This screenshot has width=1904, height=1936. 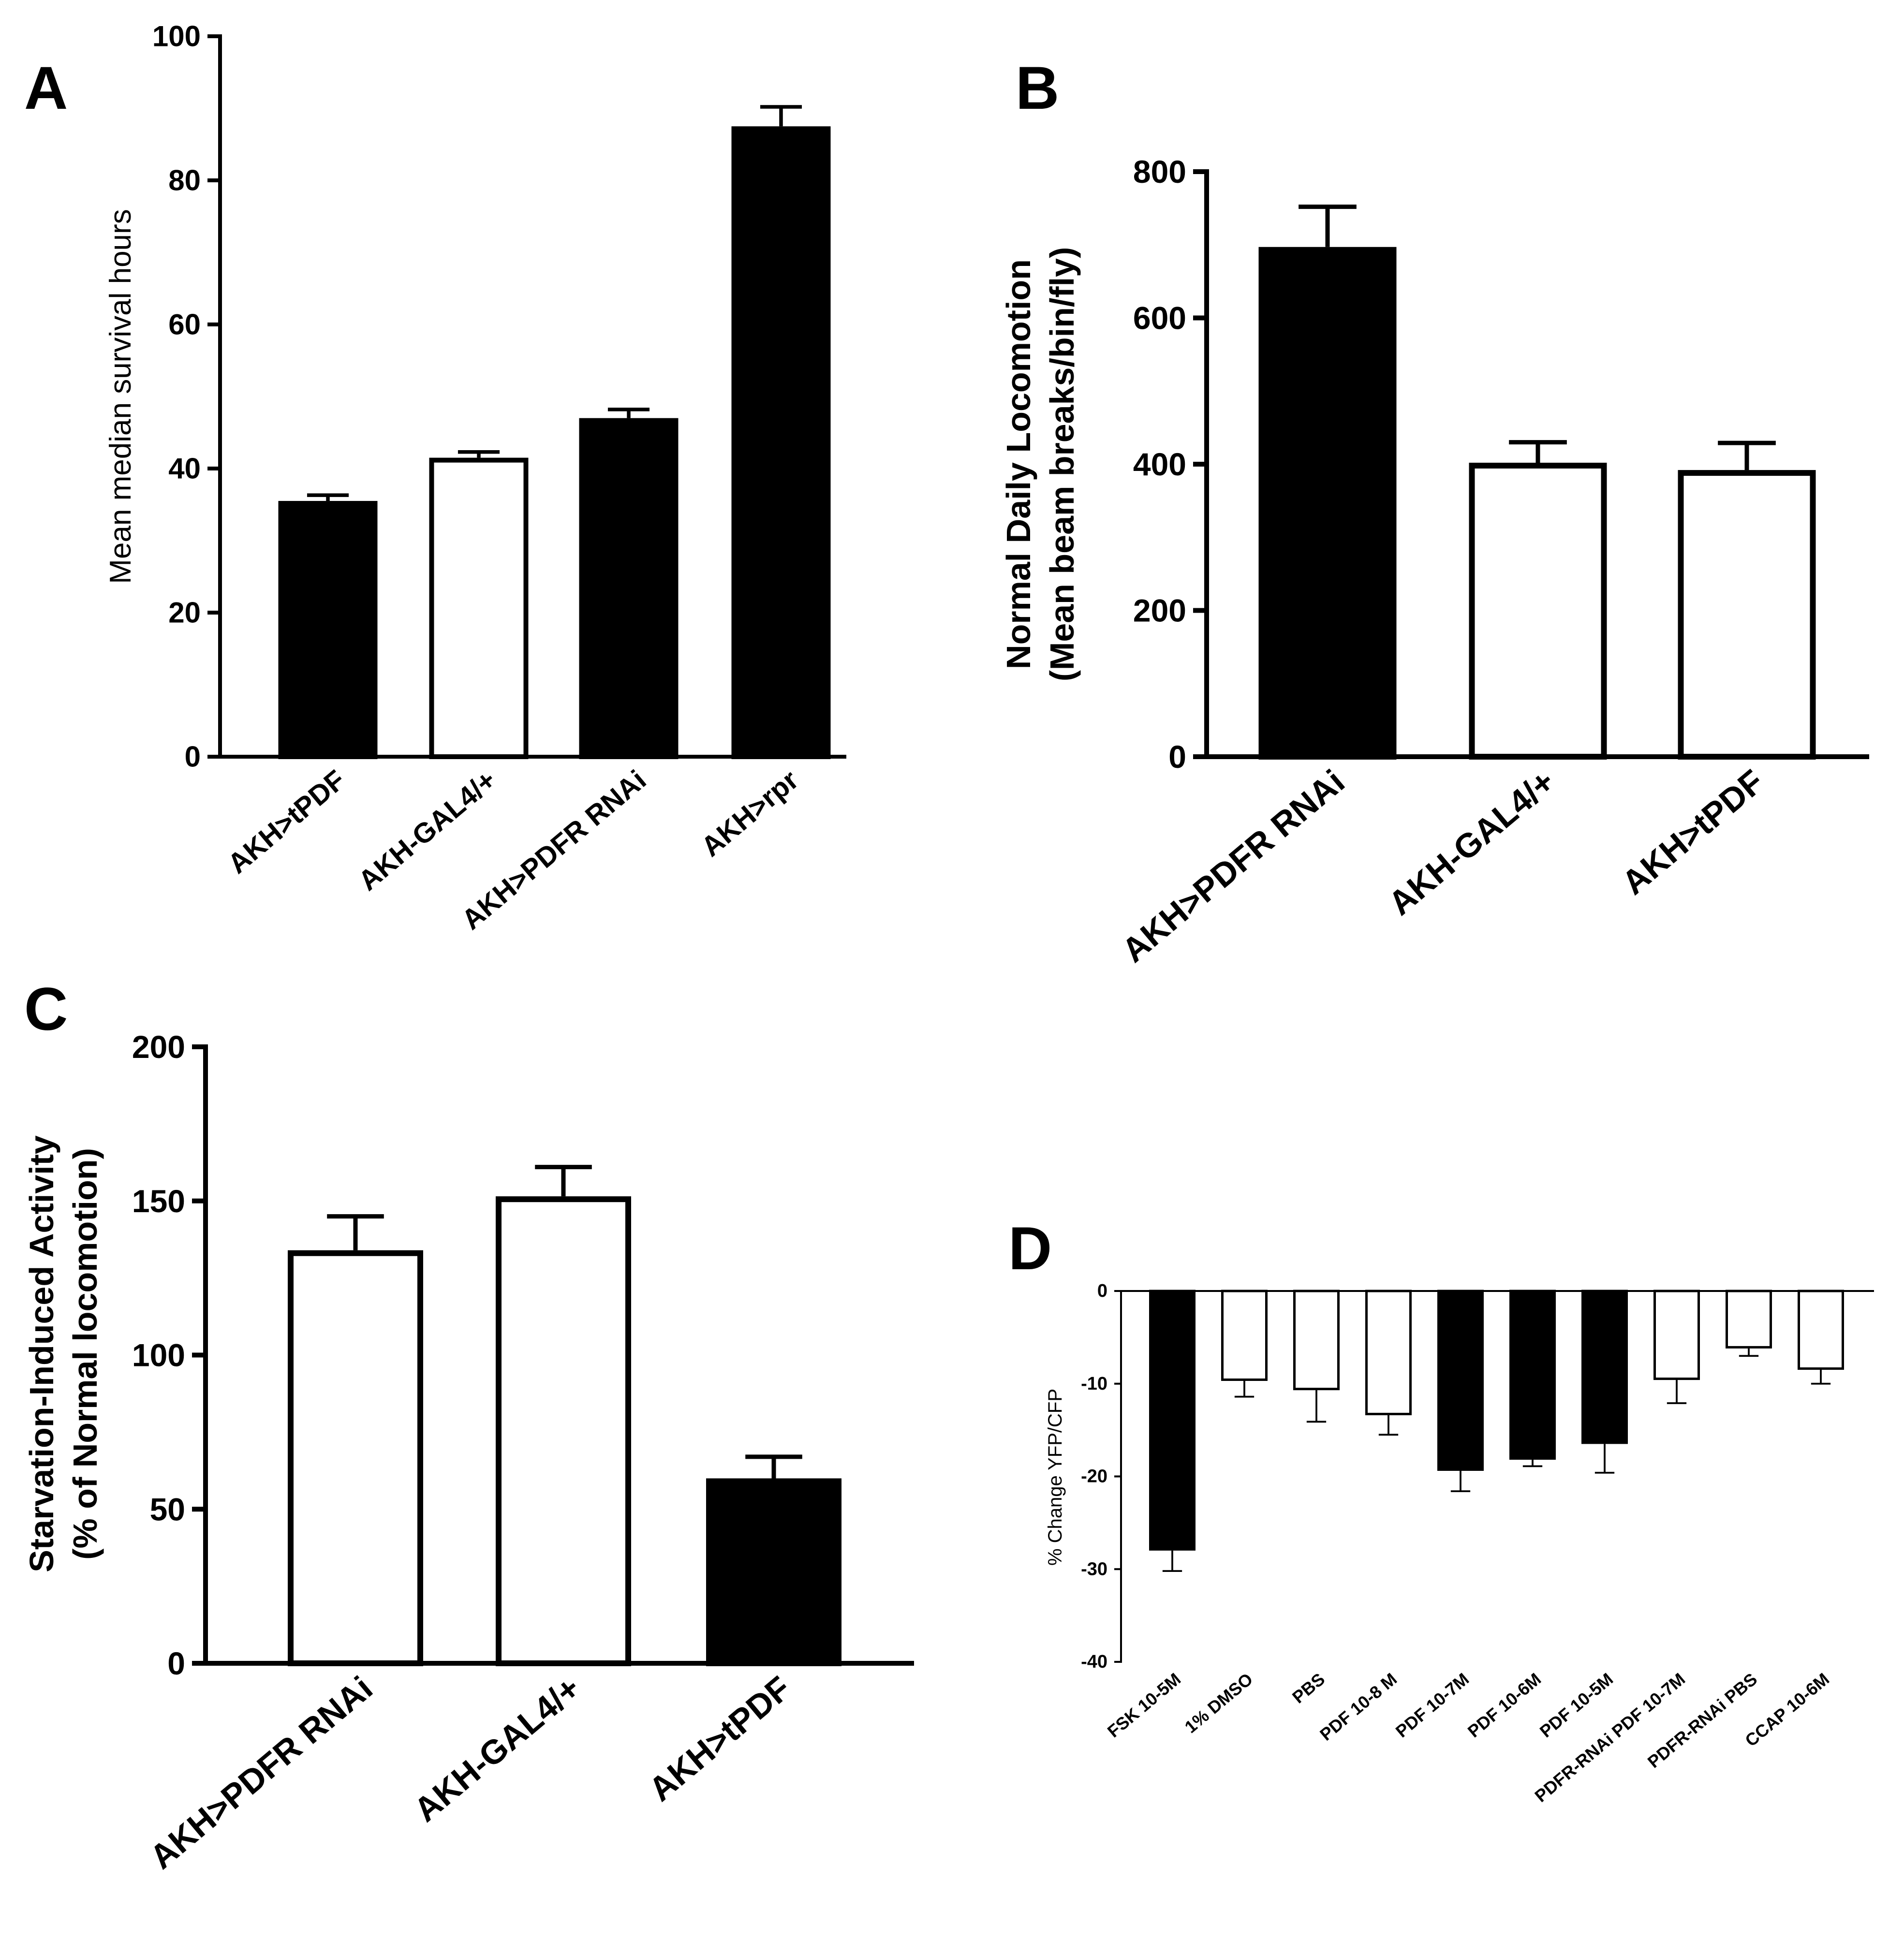 What do you see at coordinates (158, 1201) in the screenshot?
I see `y-tick-label: 150` at bounding box center [158, 1201].